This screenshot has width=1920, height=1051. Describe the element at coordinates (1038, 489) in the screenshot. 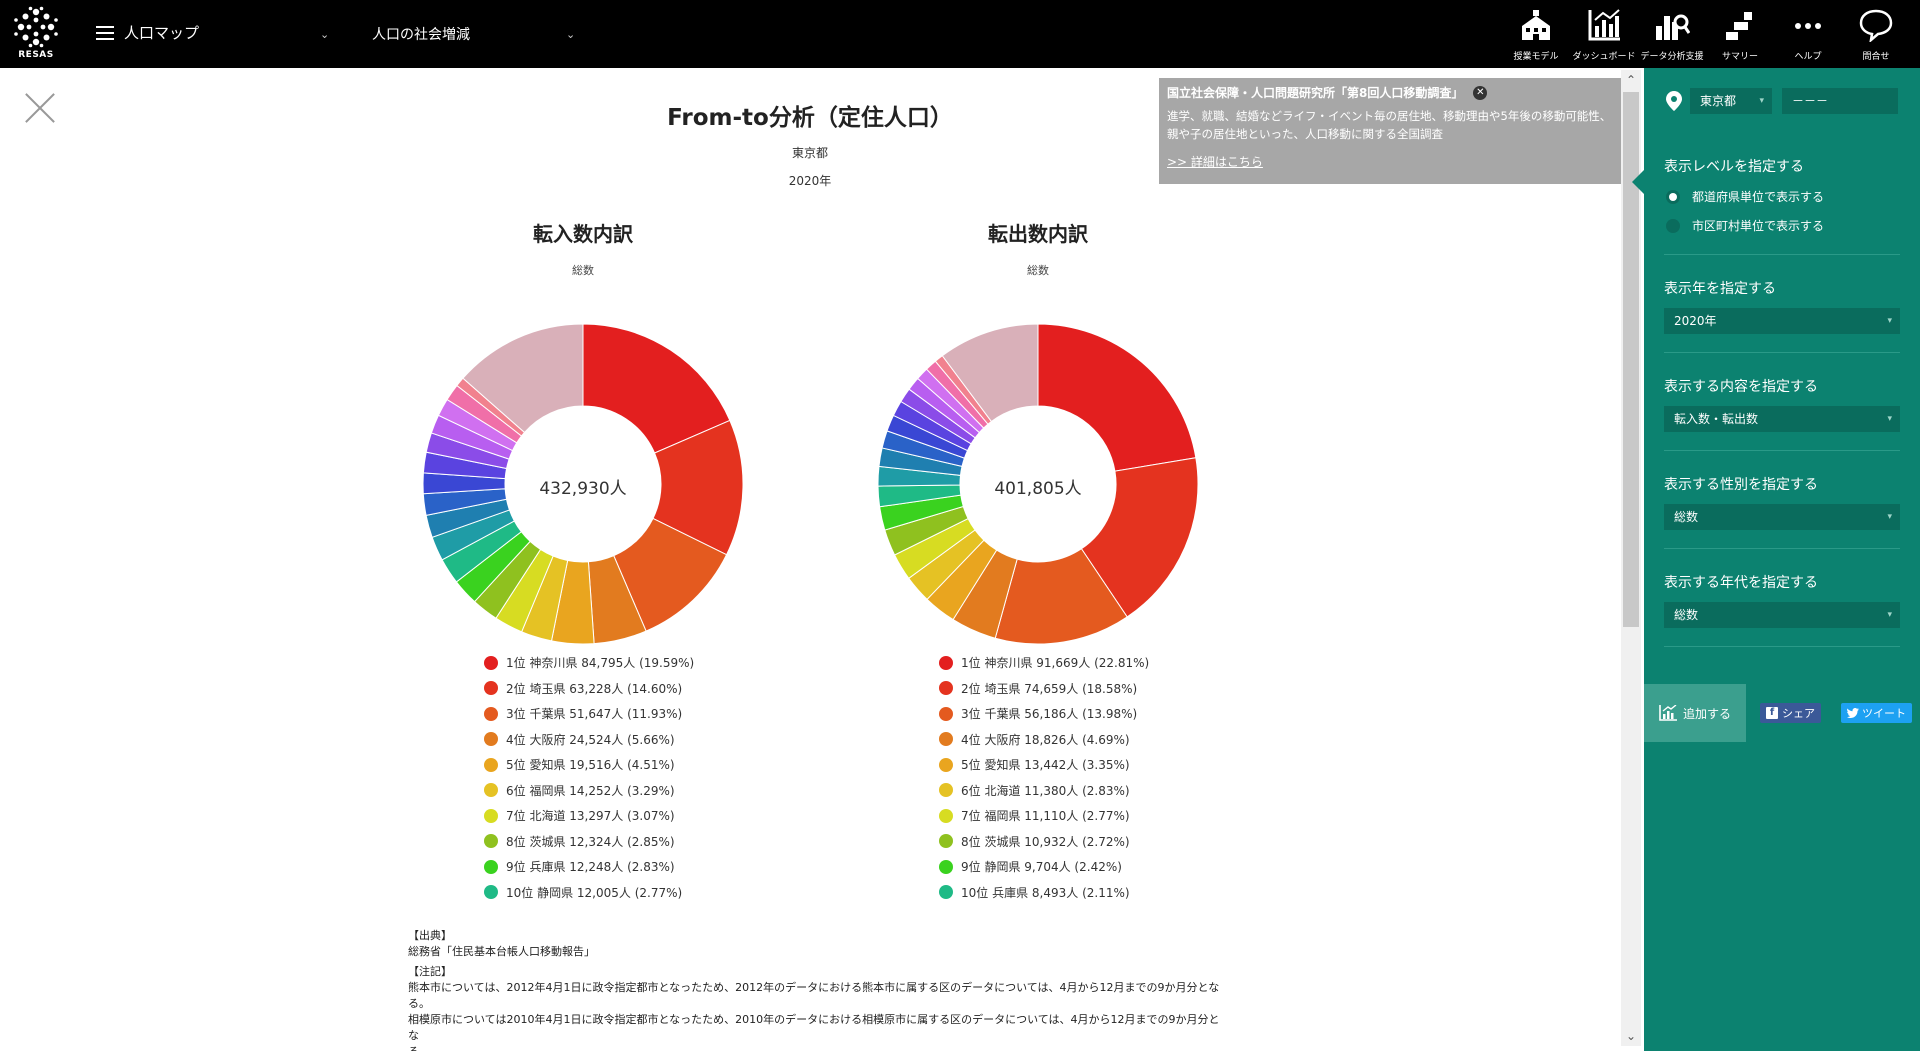

I see `outflow-total: 401,805人` at that location.